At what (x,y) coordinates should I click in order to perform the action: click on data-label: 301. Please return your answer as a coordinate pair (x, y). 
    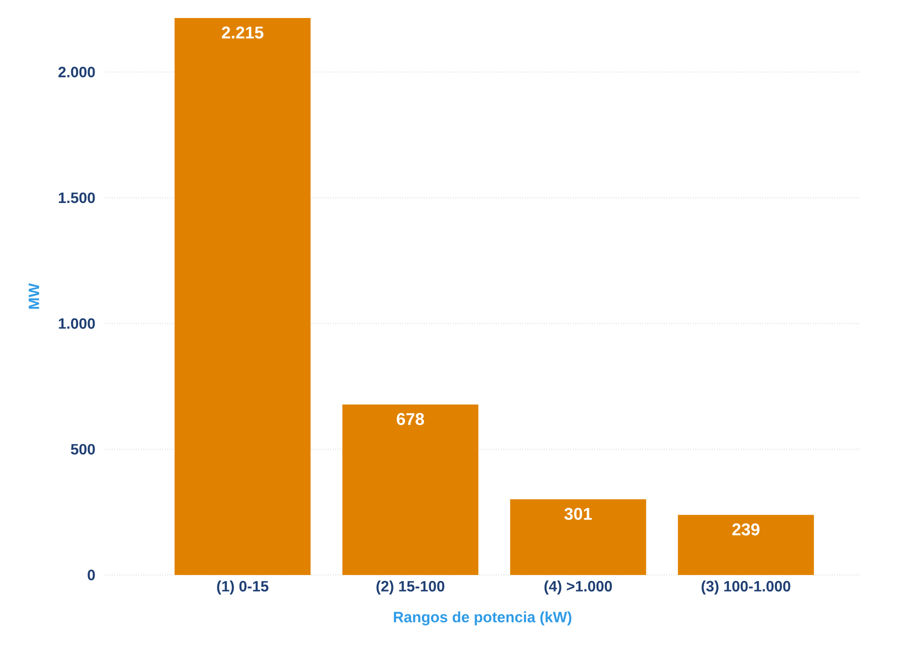
    Looking at the image, I should click on (578, 514).